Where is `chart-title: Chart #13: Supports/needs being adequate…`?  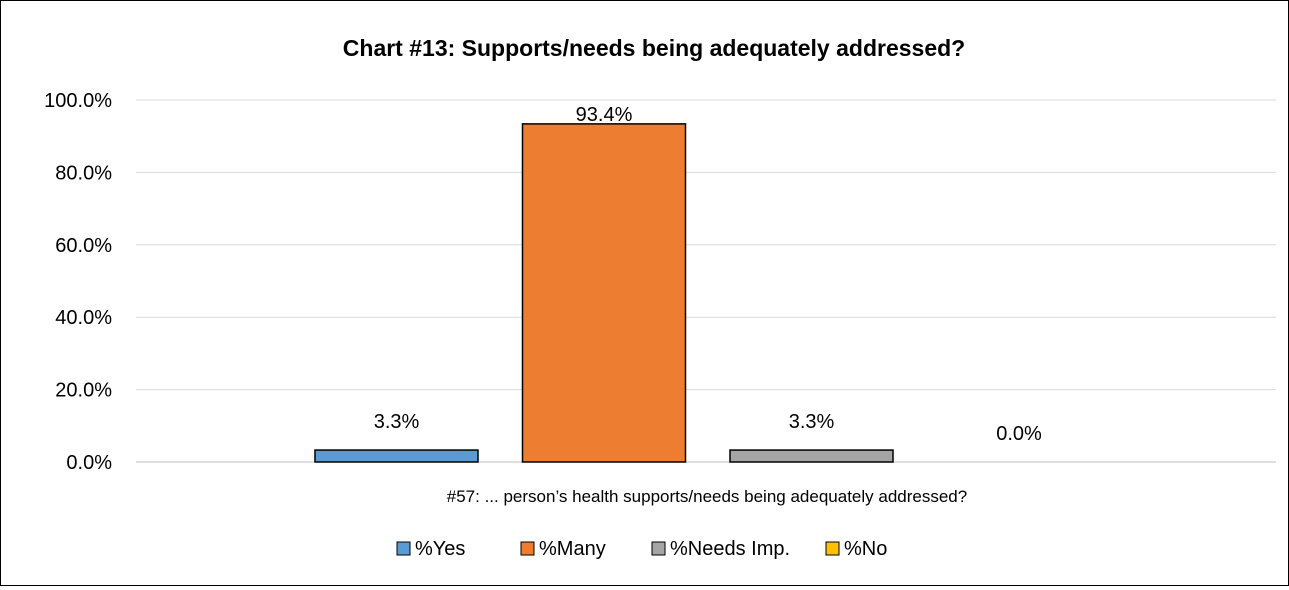 chart-title: Chart #13: Supports/needs being adequate… is located at coordinates (654, 48).